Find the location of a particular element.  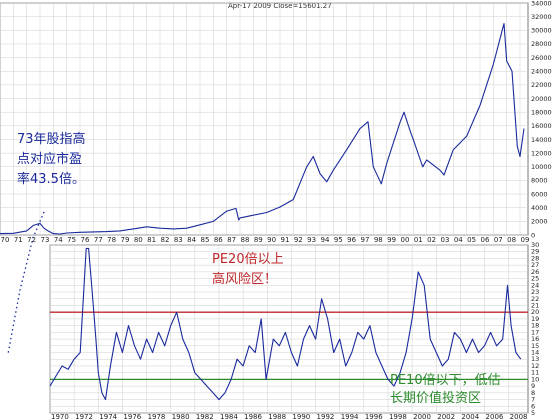

price-x-tick-label: 03 is located at coordinates (445, 240).